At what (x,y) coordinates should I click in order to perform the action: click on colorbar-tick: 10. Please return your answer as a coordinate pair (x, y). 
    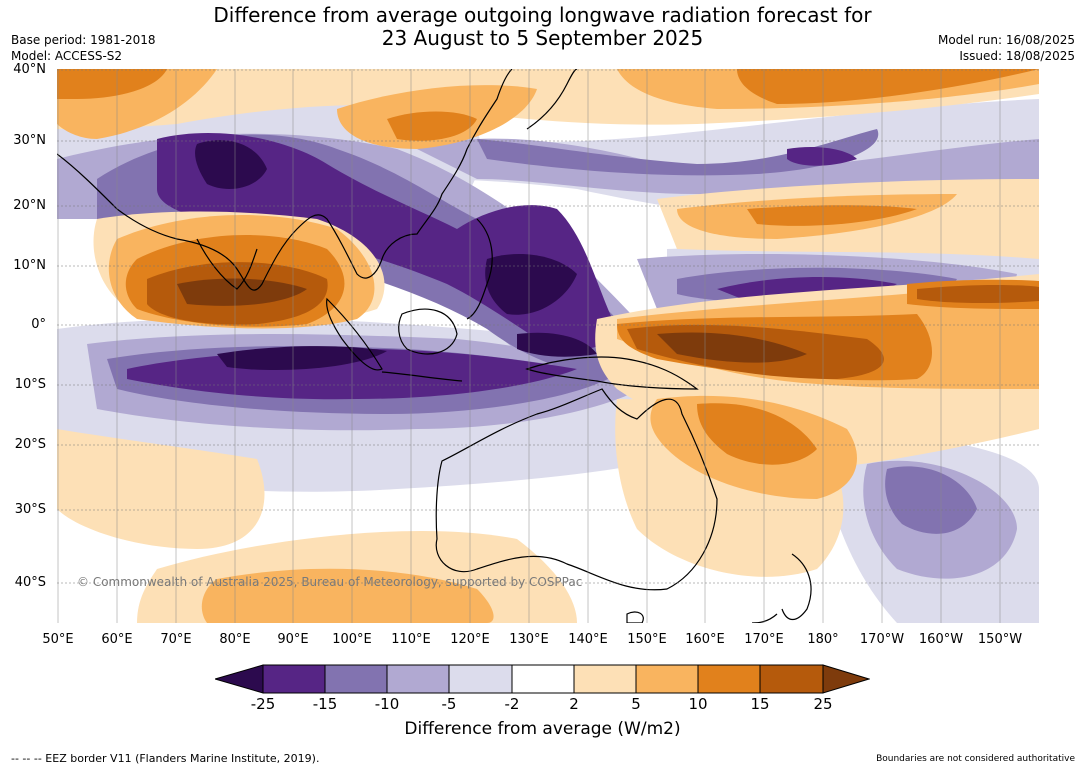
    Looking at the image, I should click on (698, 704).